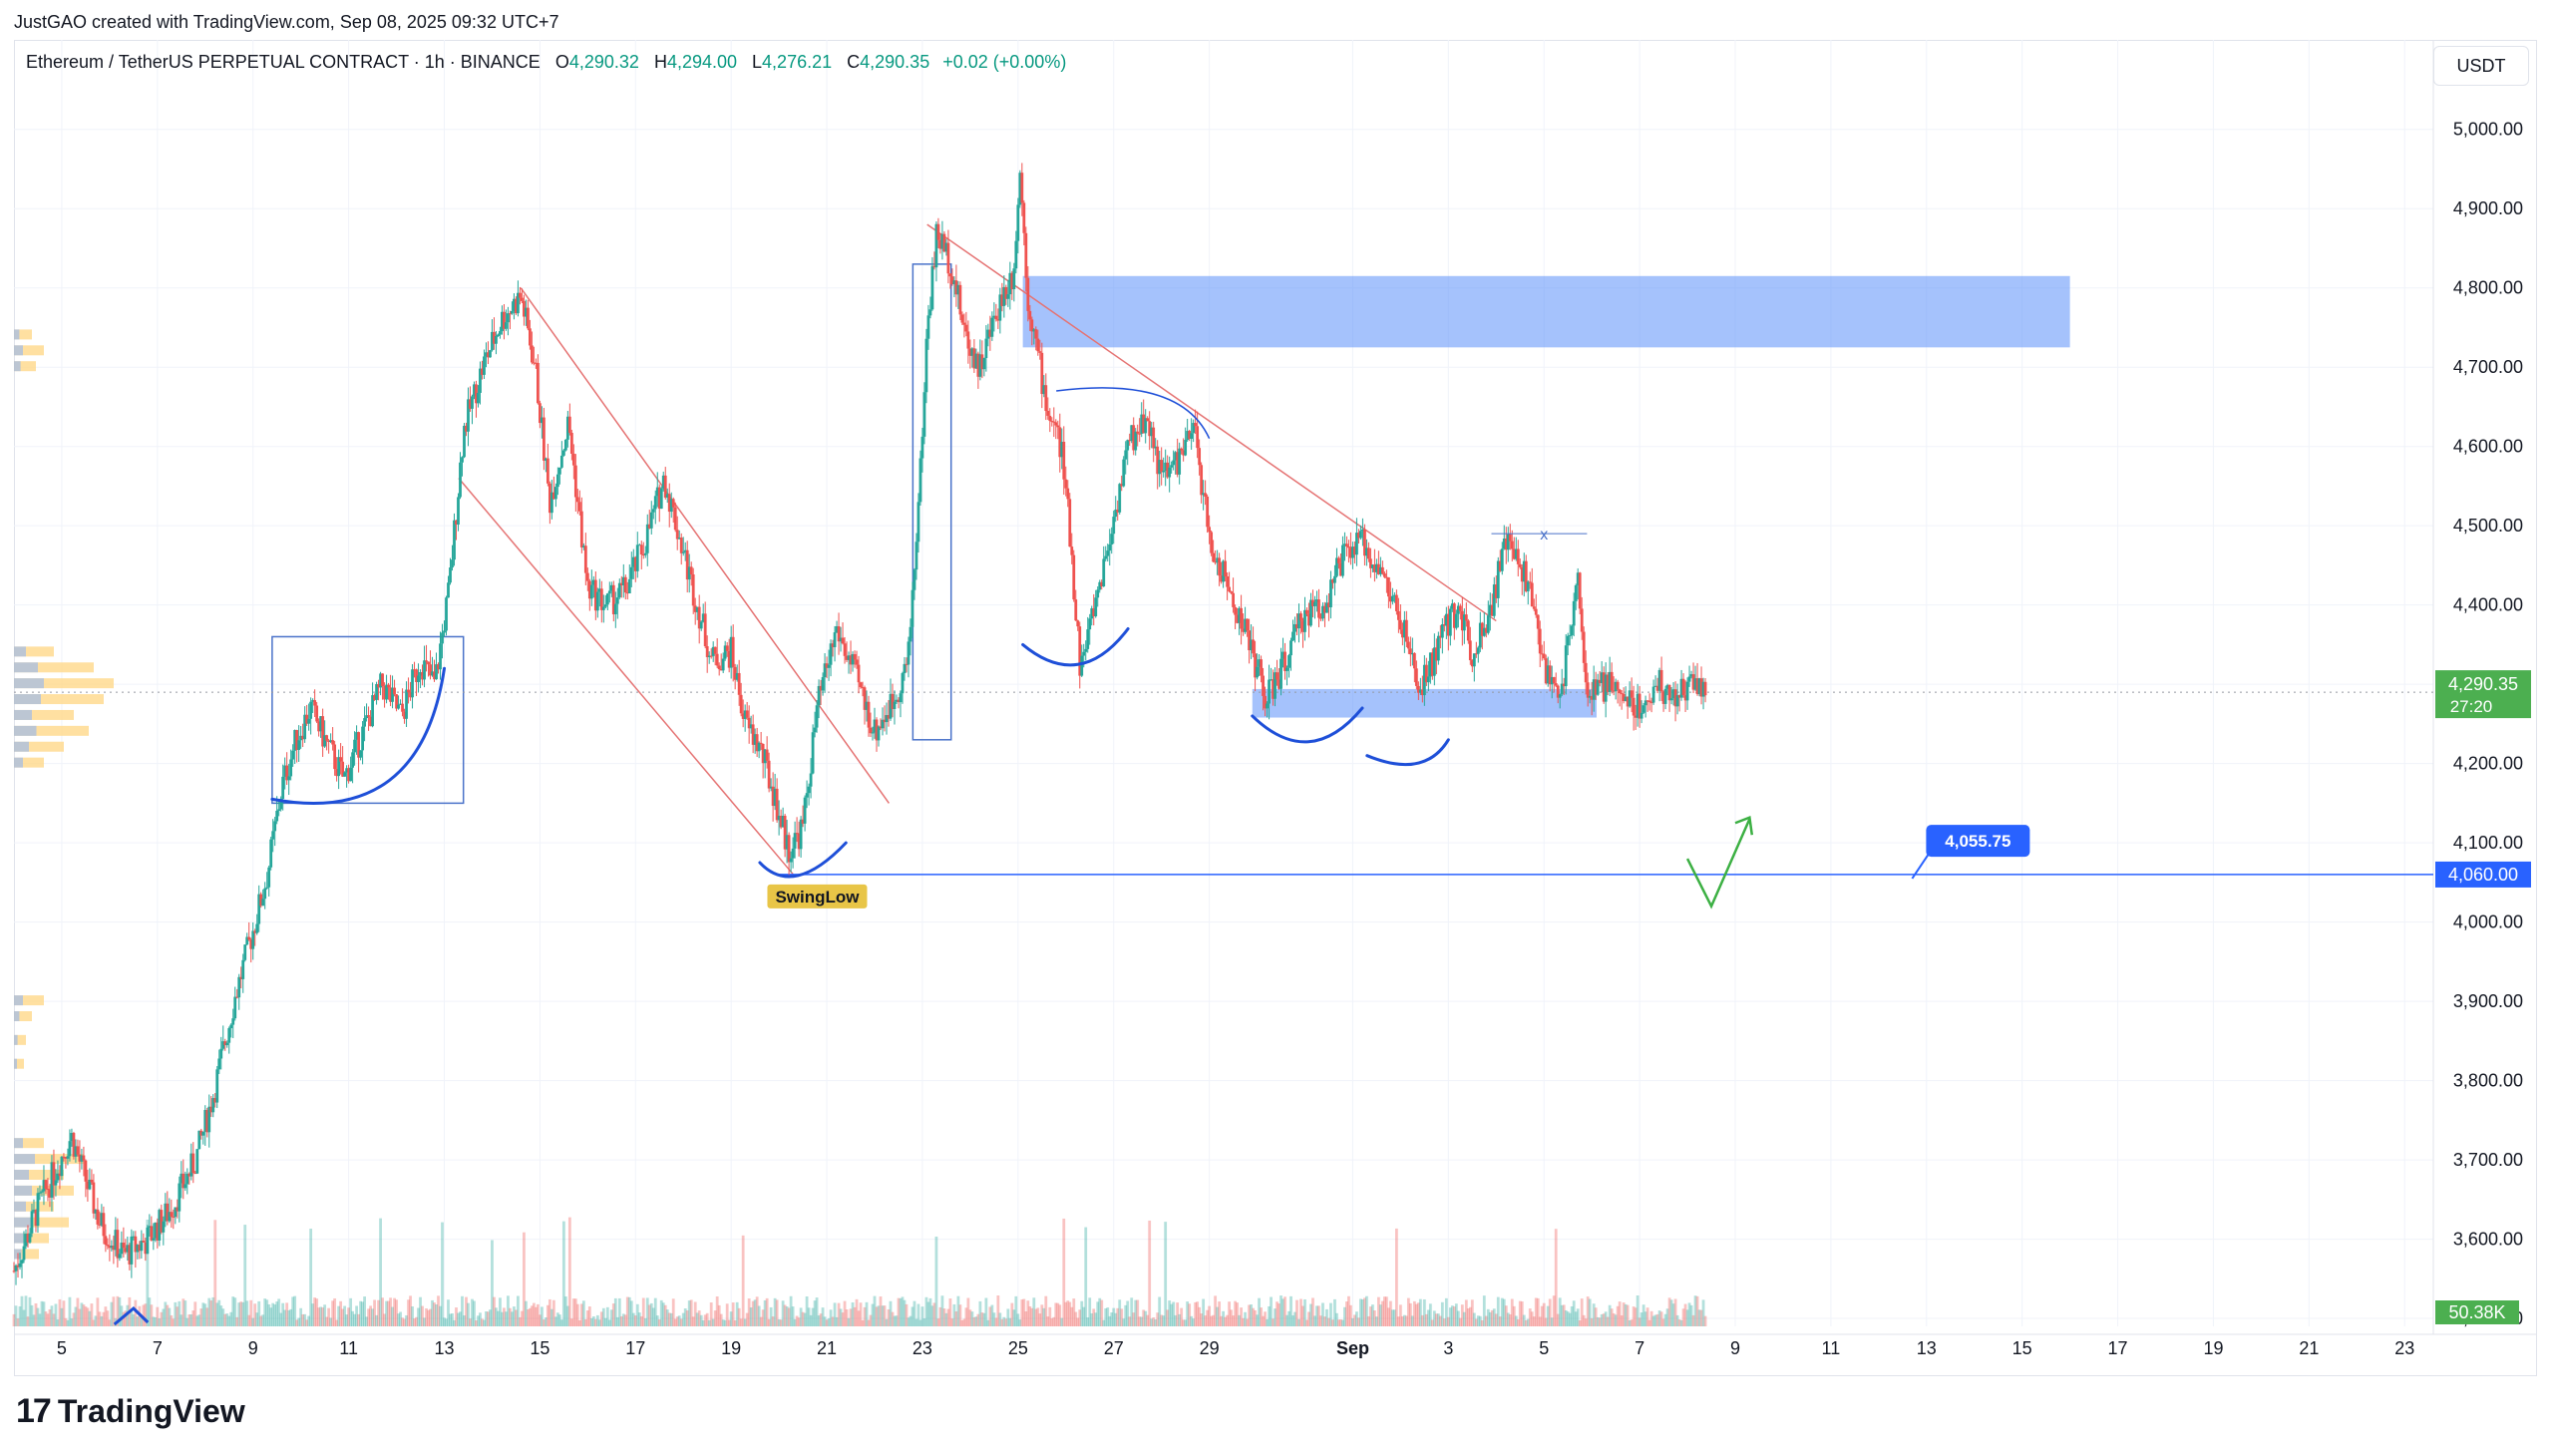 This screenshot has width=2553, height=1456. Describe the element at coordinates (34, 1411) in the screenshot. I see `tradingview-mark-icon: 17` at that location.